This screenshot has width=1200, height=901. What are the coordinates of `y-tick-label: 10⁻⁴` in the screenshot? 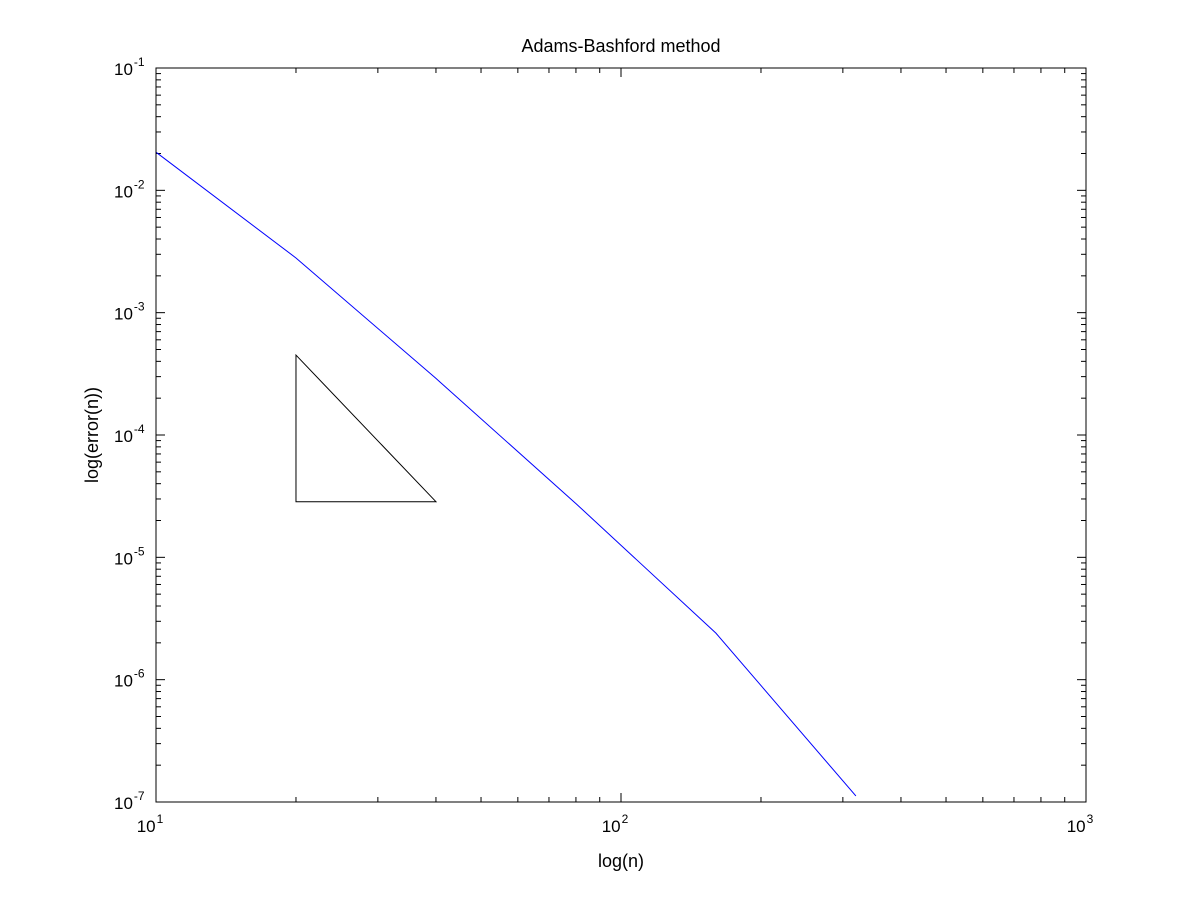 It's located at (129, 434).